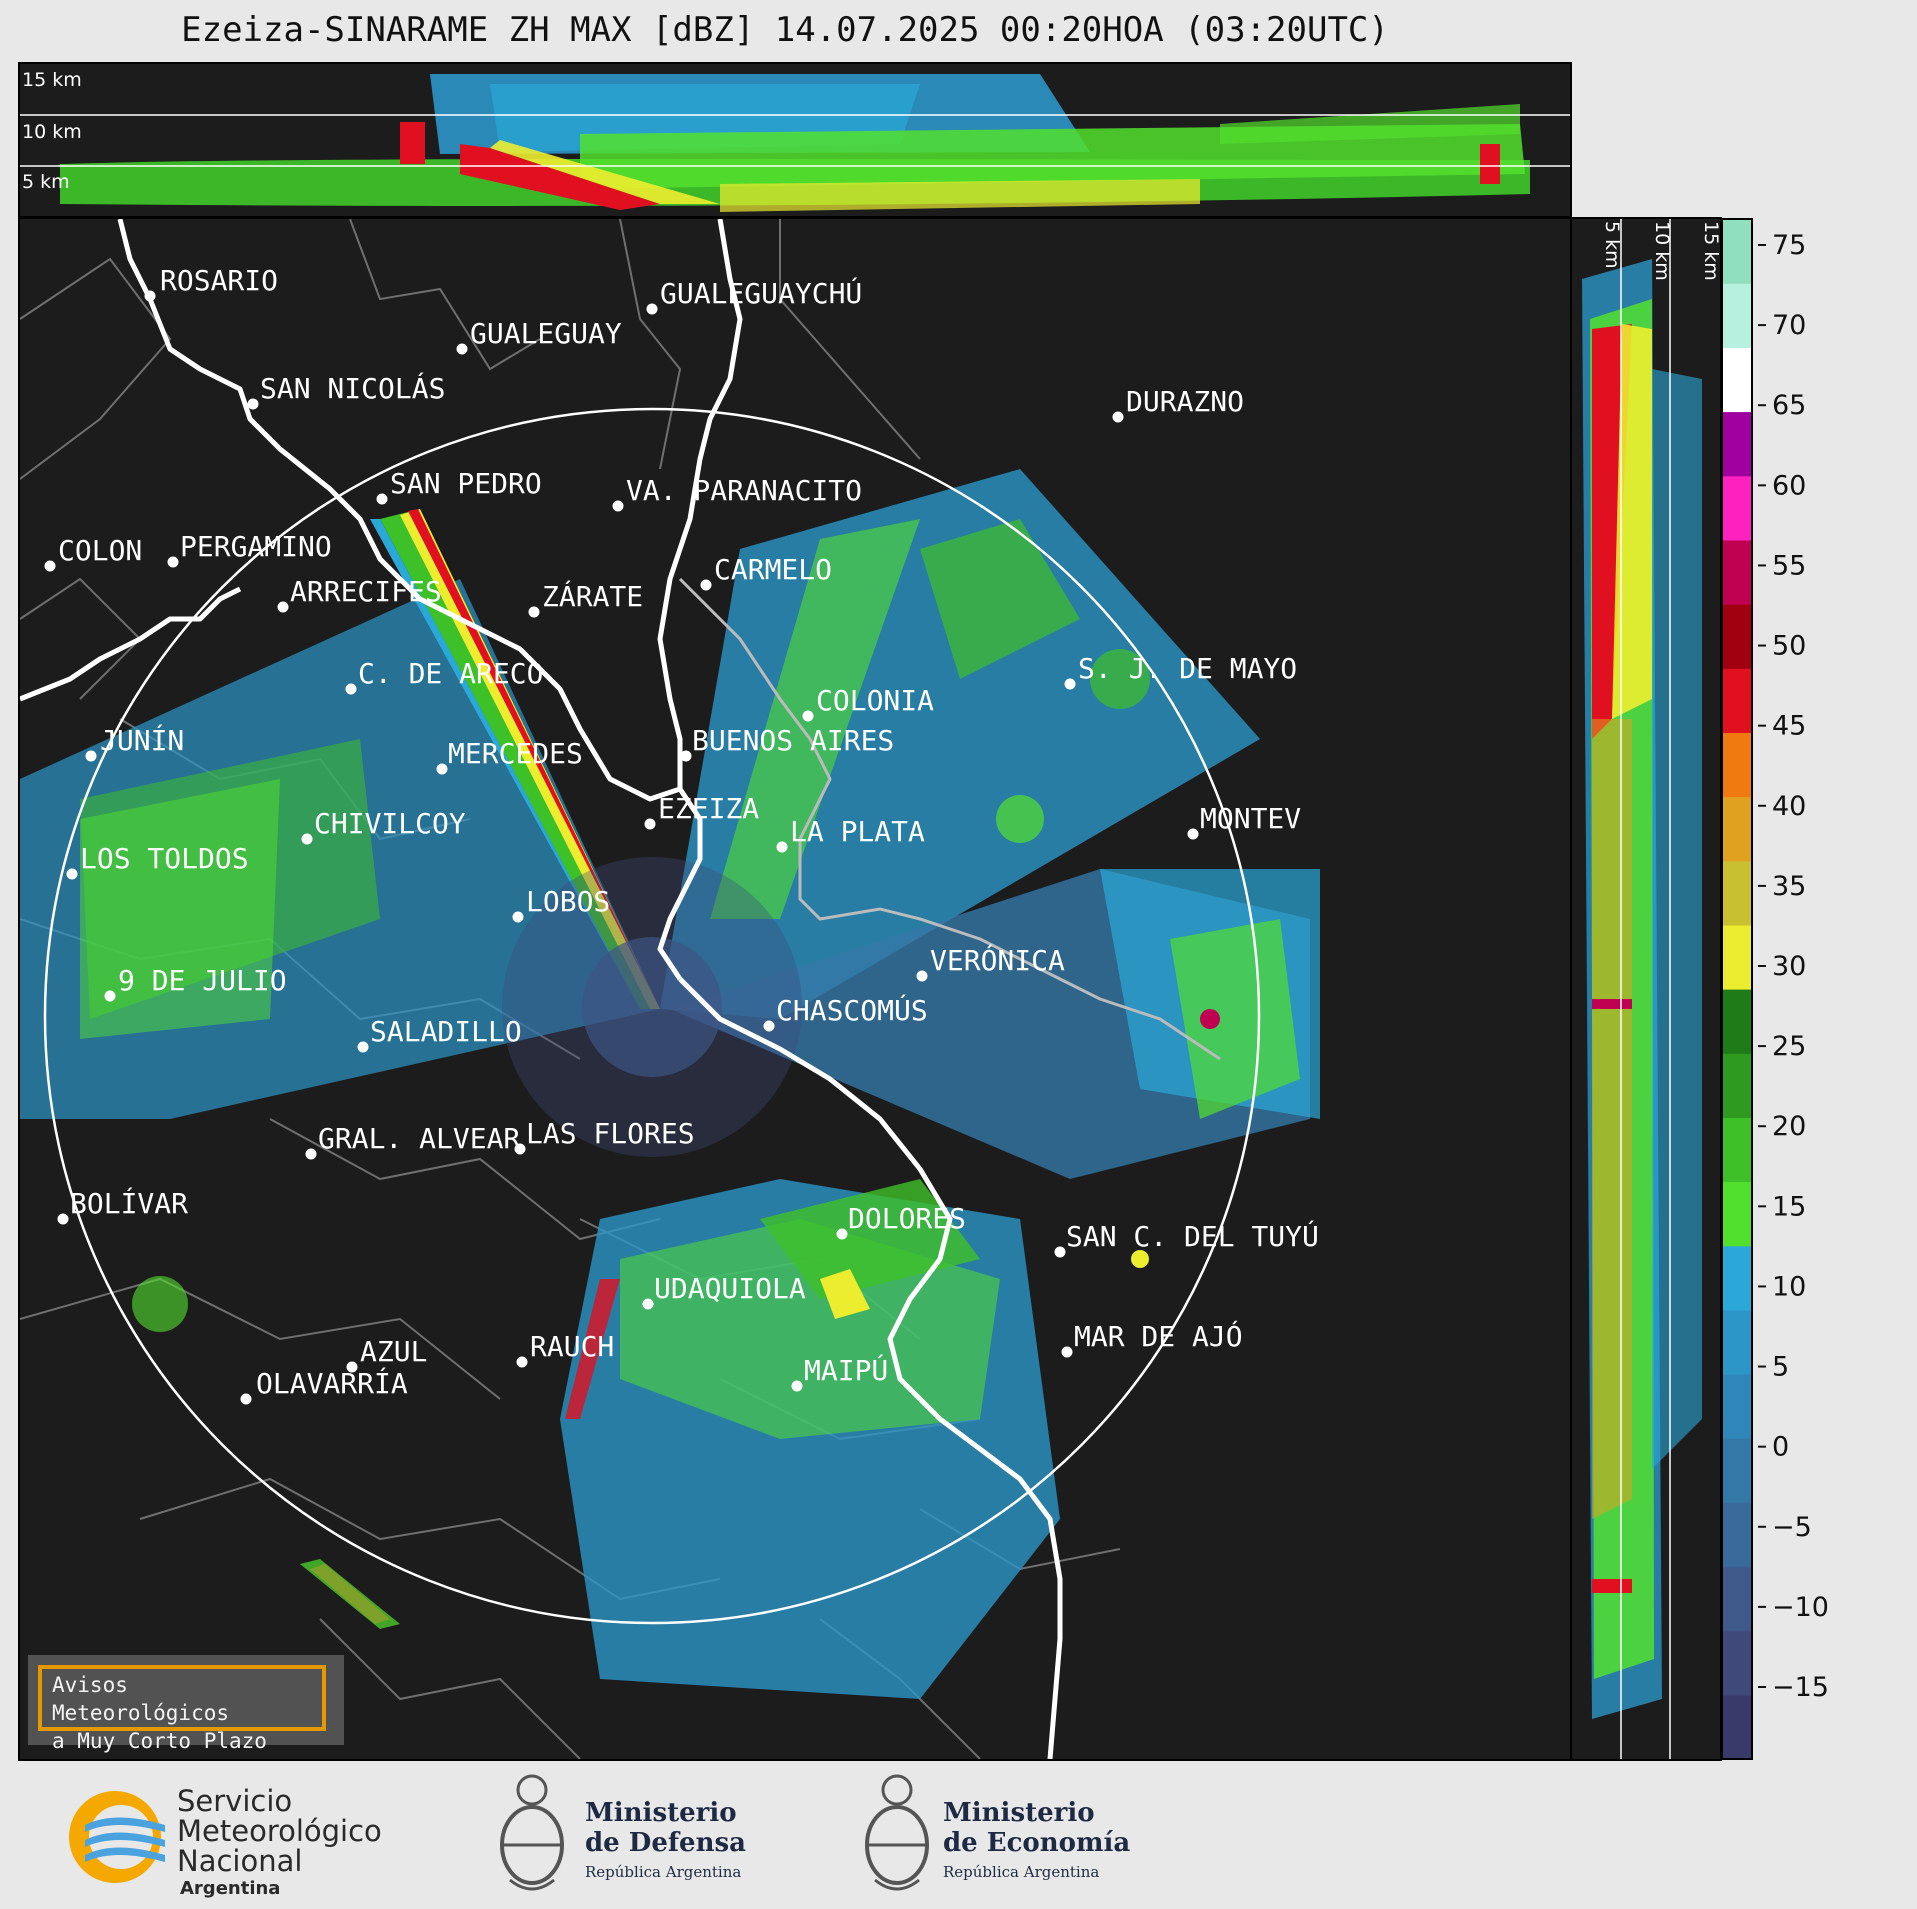 The image size is (1917, 1909). What do you see at coordinates (773, 569) in the screenshot?
I see `city-label-carmelo: CARMELO` at bounding box center [773, 569].